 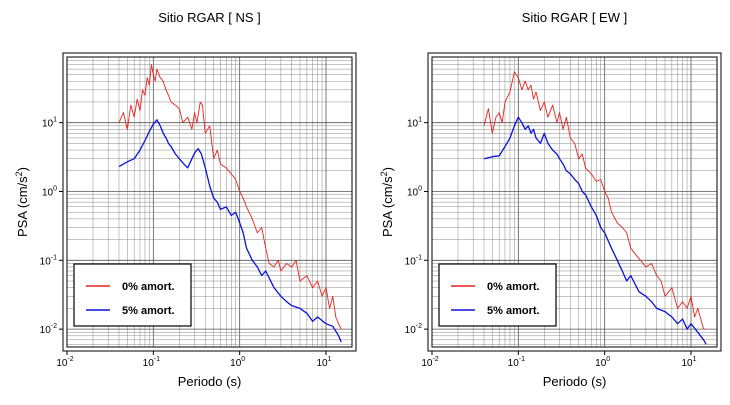 What do you see at coordinates (574, 17) in the screenshot?
I see `chart-title: Sitio RGAR [ EW ]` at bounding box center [574, 17].